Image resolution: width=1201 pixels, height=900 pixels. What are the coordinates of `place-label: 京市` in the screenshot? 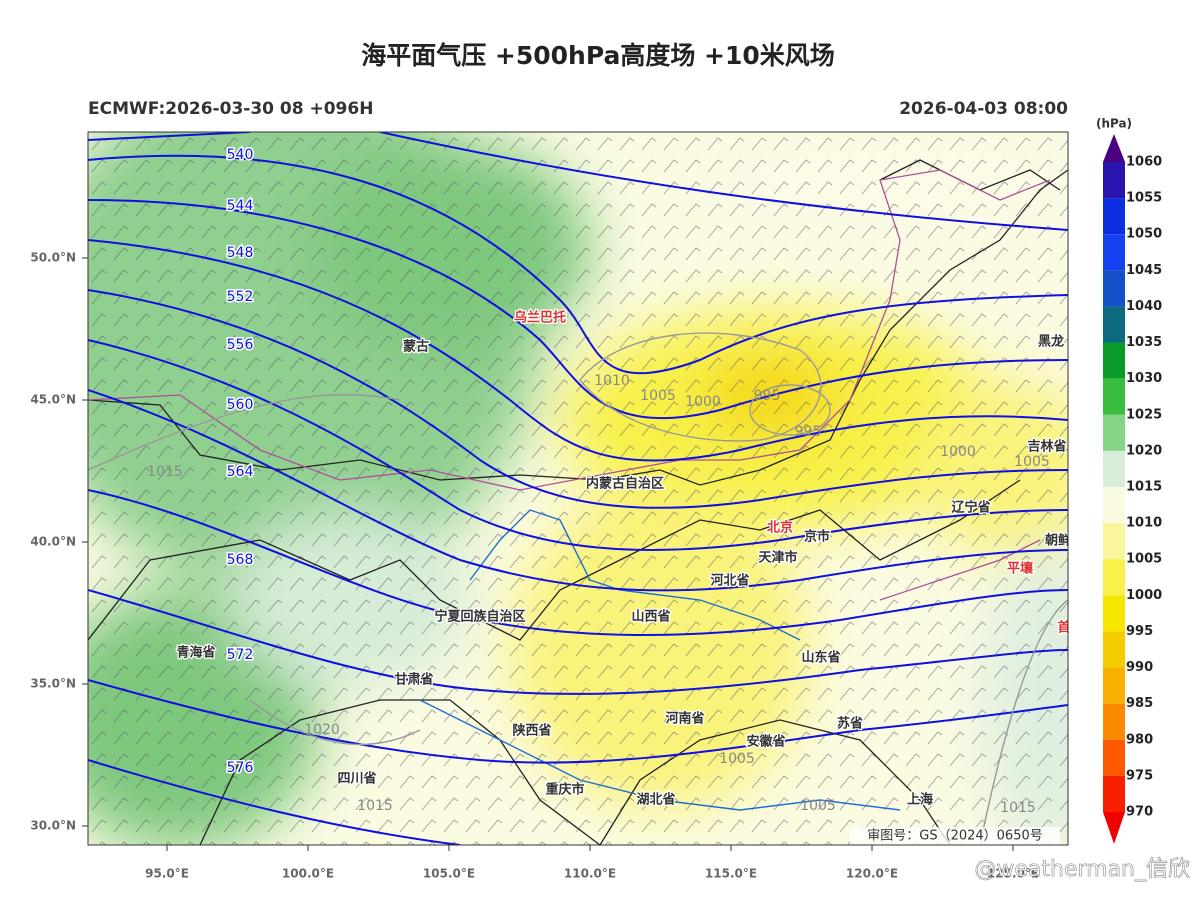 It's located at (817, 537).